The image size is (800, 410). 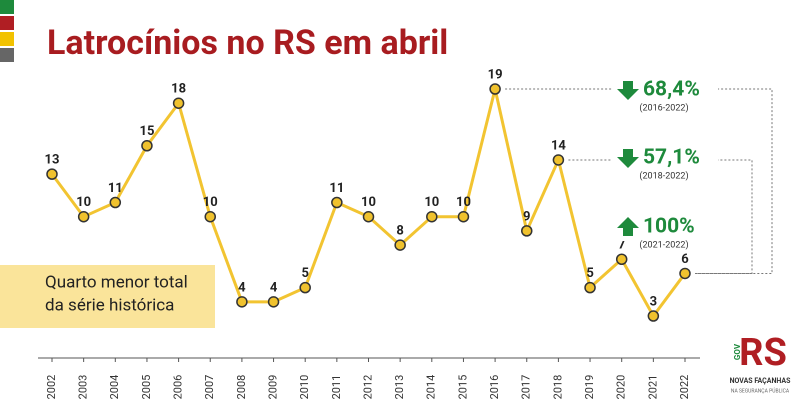 I want to click on change-label: 68,4%, so click(x=671, y=90).